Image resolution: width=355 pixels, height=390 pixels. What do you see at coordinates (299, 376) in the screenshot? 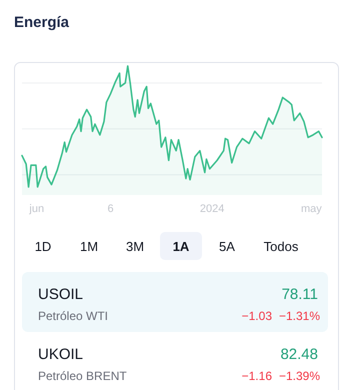
I see `text: −1.39%` at bounding box center [299, 376].